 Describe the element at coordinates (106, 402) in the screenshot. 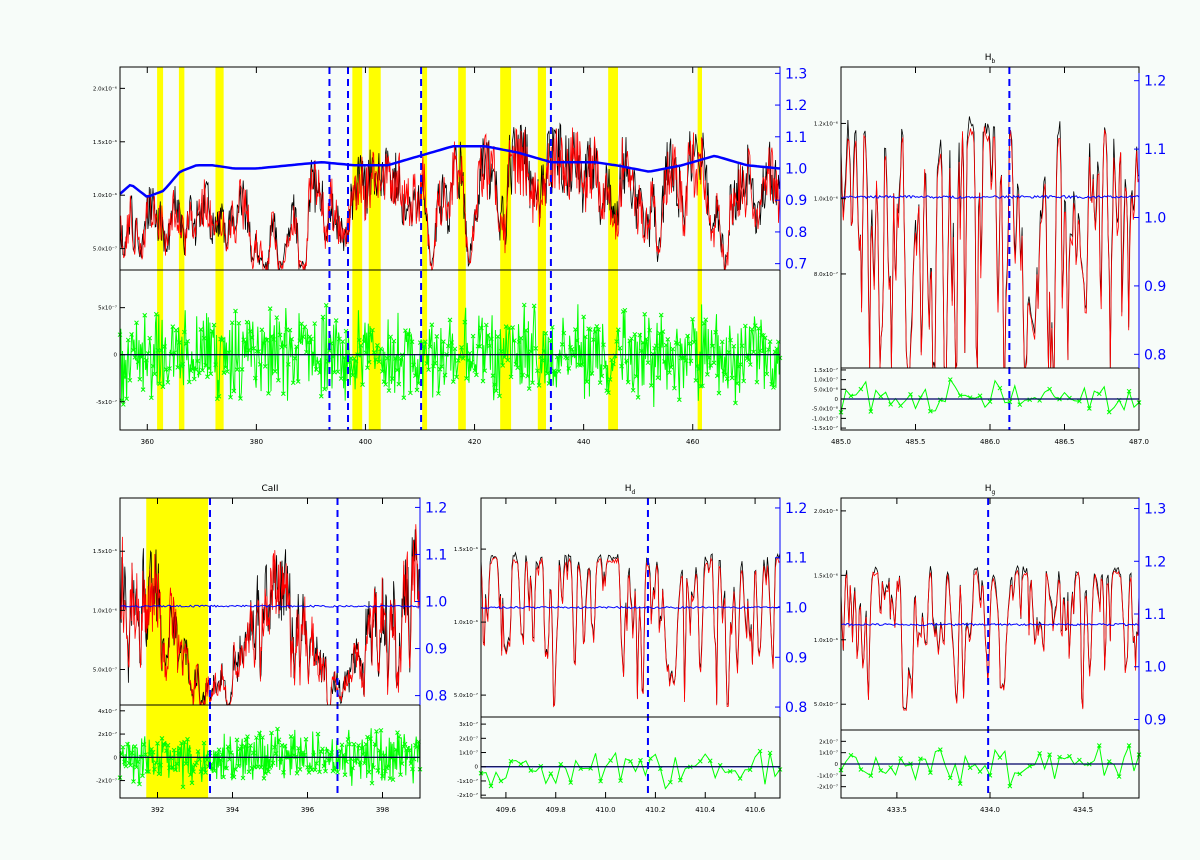

I see `residual-tick-label: -5x10⁻⁷` at that location.